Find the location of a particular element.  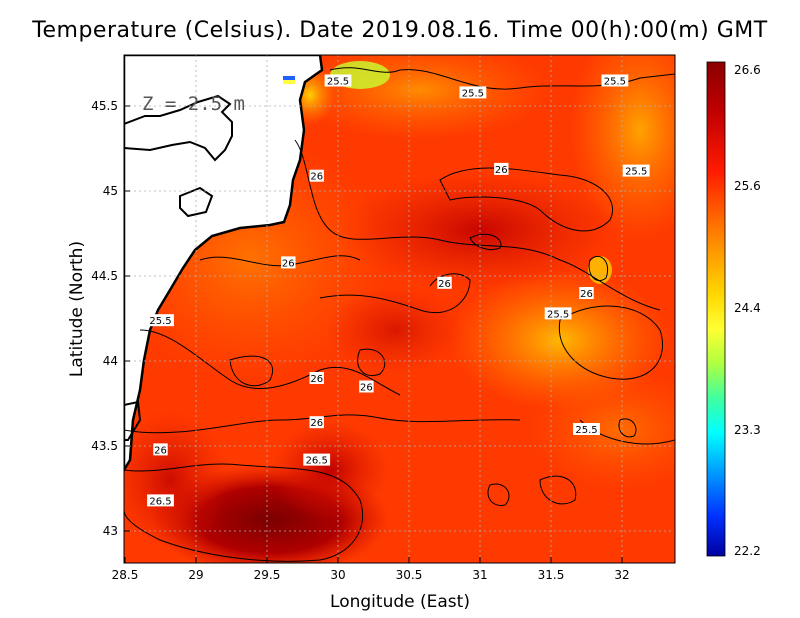

x-tick-label: 30.5 is located at coordinates (409, 575).